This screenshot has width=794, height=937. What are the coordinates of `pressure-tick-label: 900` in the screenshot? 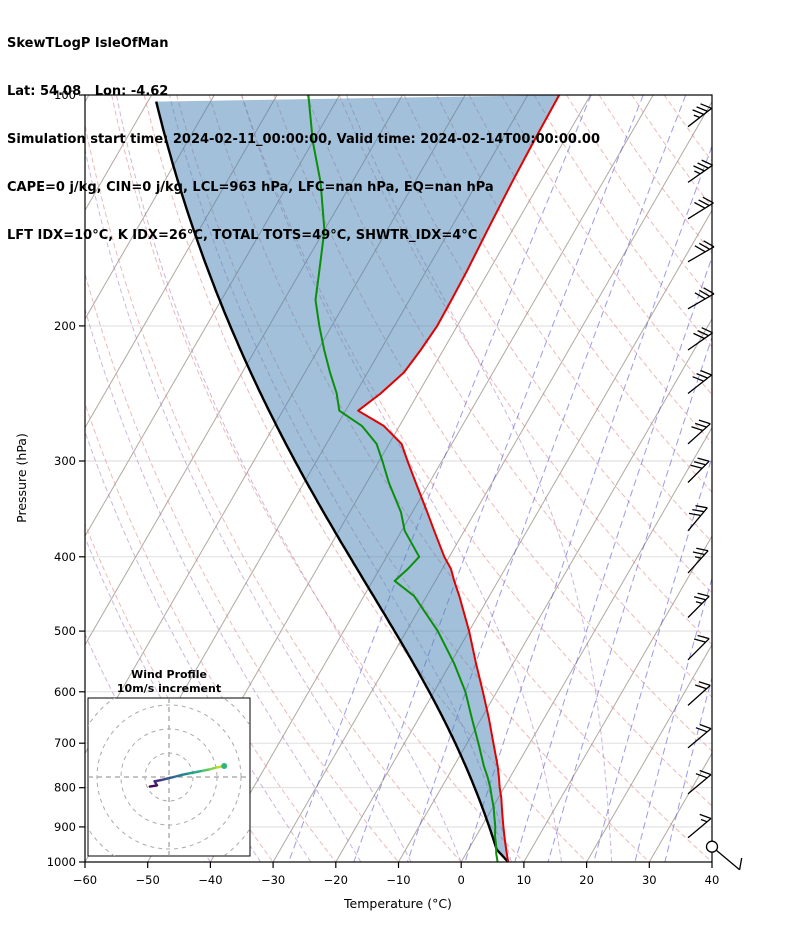 It's located at (65, 827).